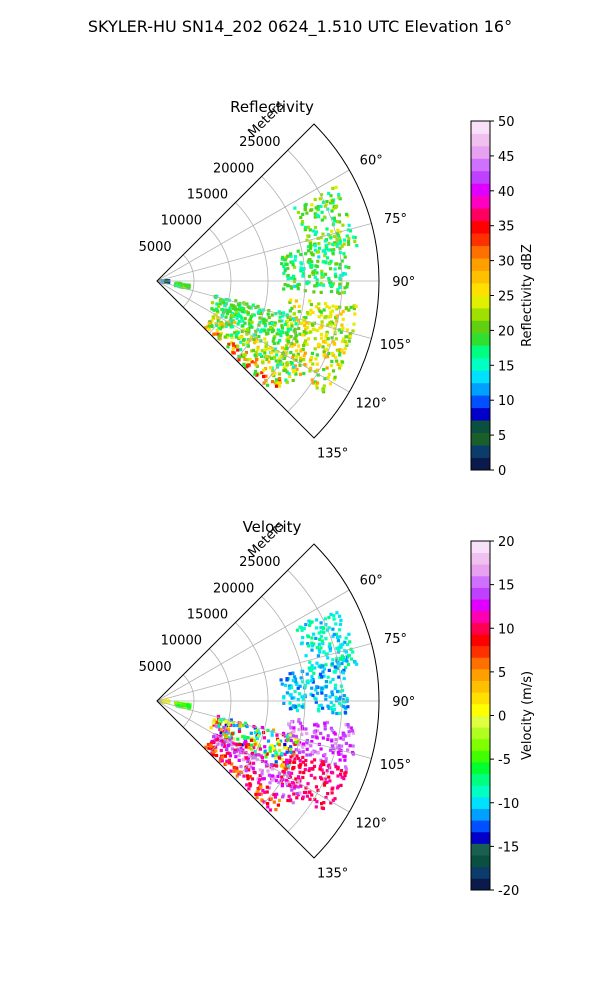 This screenshot has width=600, height=1000. What do you see at coordinates (259, 142) in the screenshot?
I see `radial-tick-label: 25000` at bounding box center [259, 142].